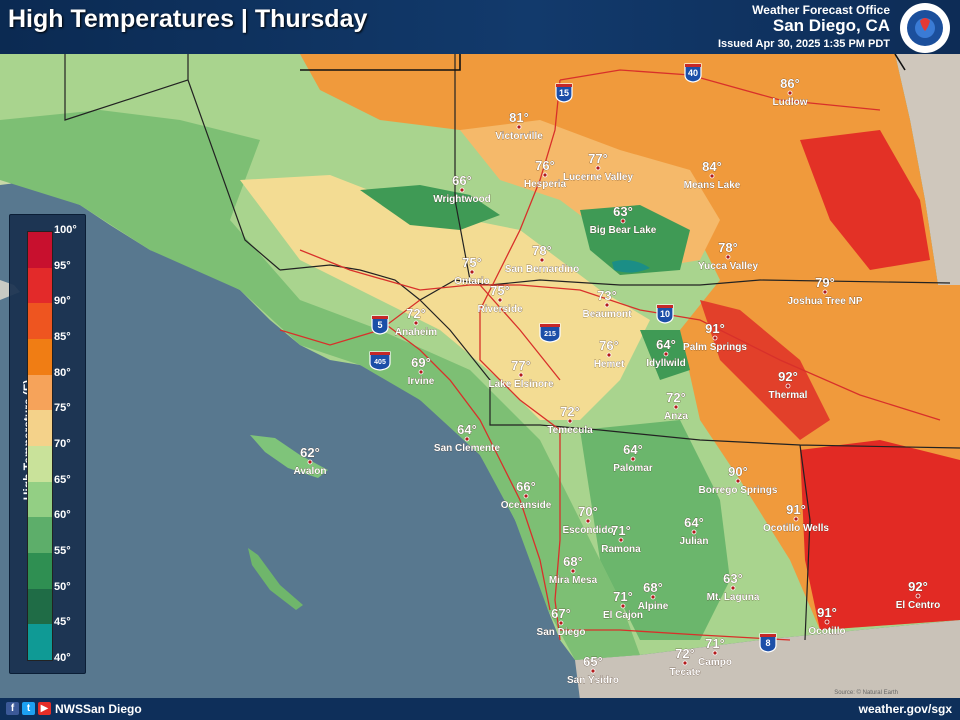  I want to click on shield-label: 40, so click(693, 73).